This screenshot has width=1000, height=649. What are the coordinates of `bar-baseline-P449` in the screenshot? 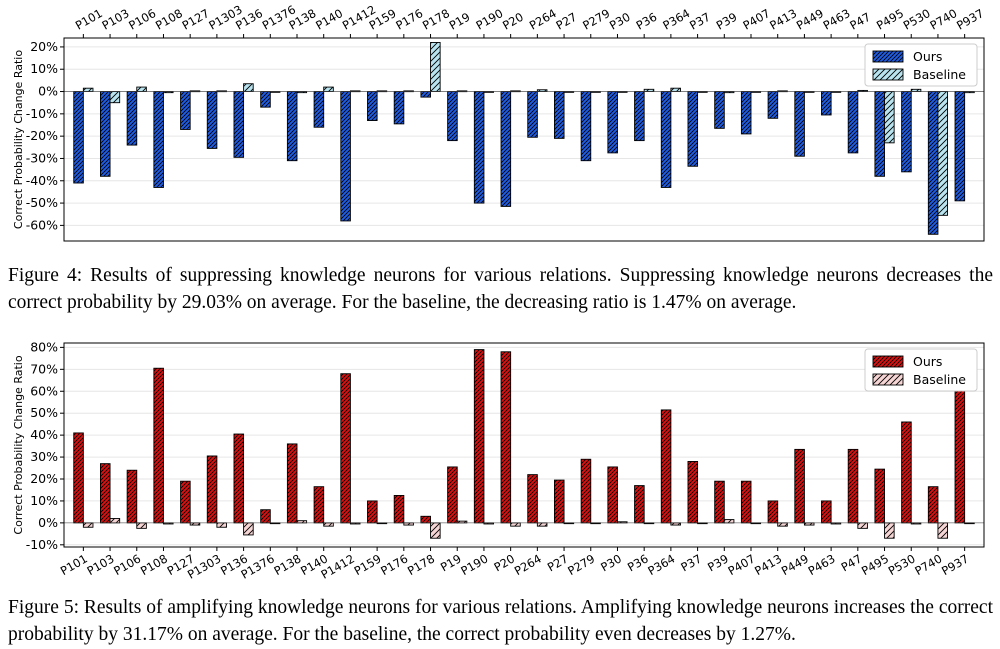 It's located at (809, 524).